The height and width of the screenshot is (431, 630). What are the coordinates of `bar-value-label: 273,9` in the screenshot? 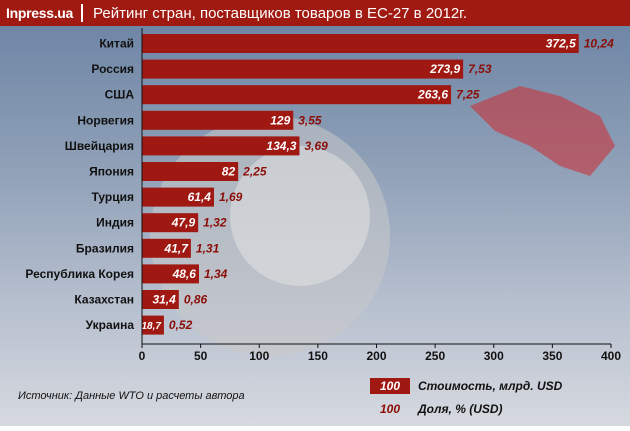 It's located at (444, 69).